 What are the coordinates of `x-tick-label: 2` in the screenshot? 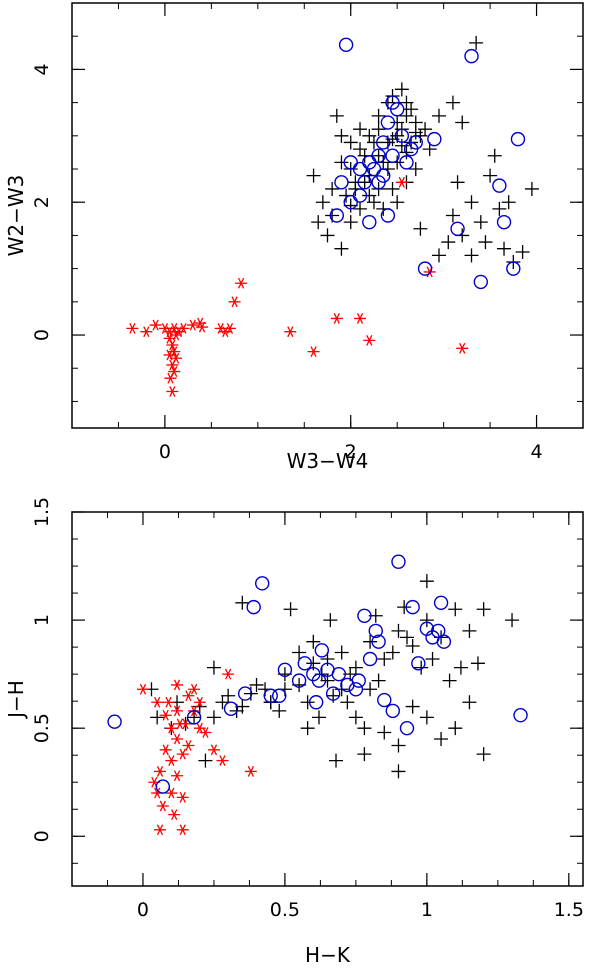 It's located at (351, 452).